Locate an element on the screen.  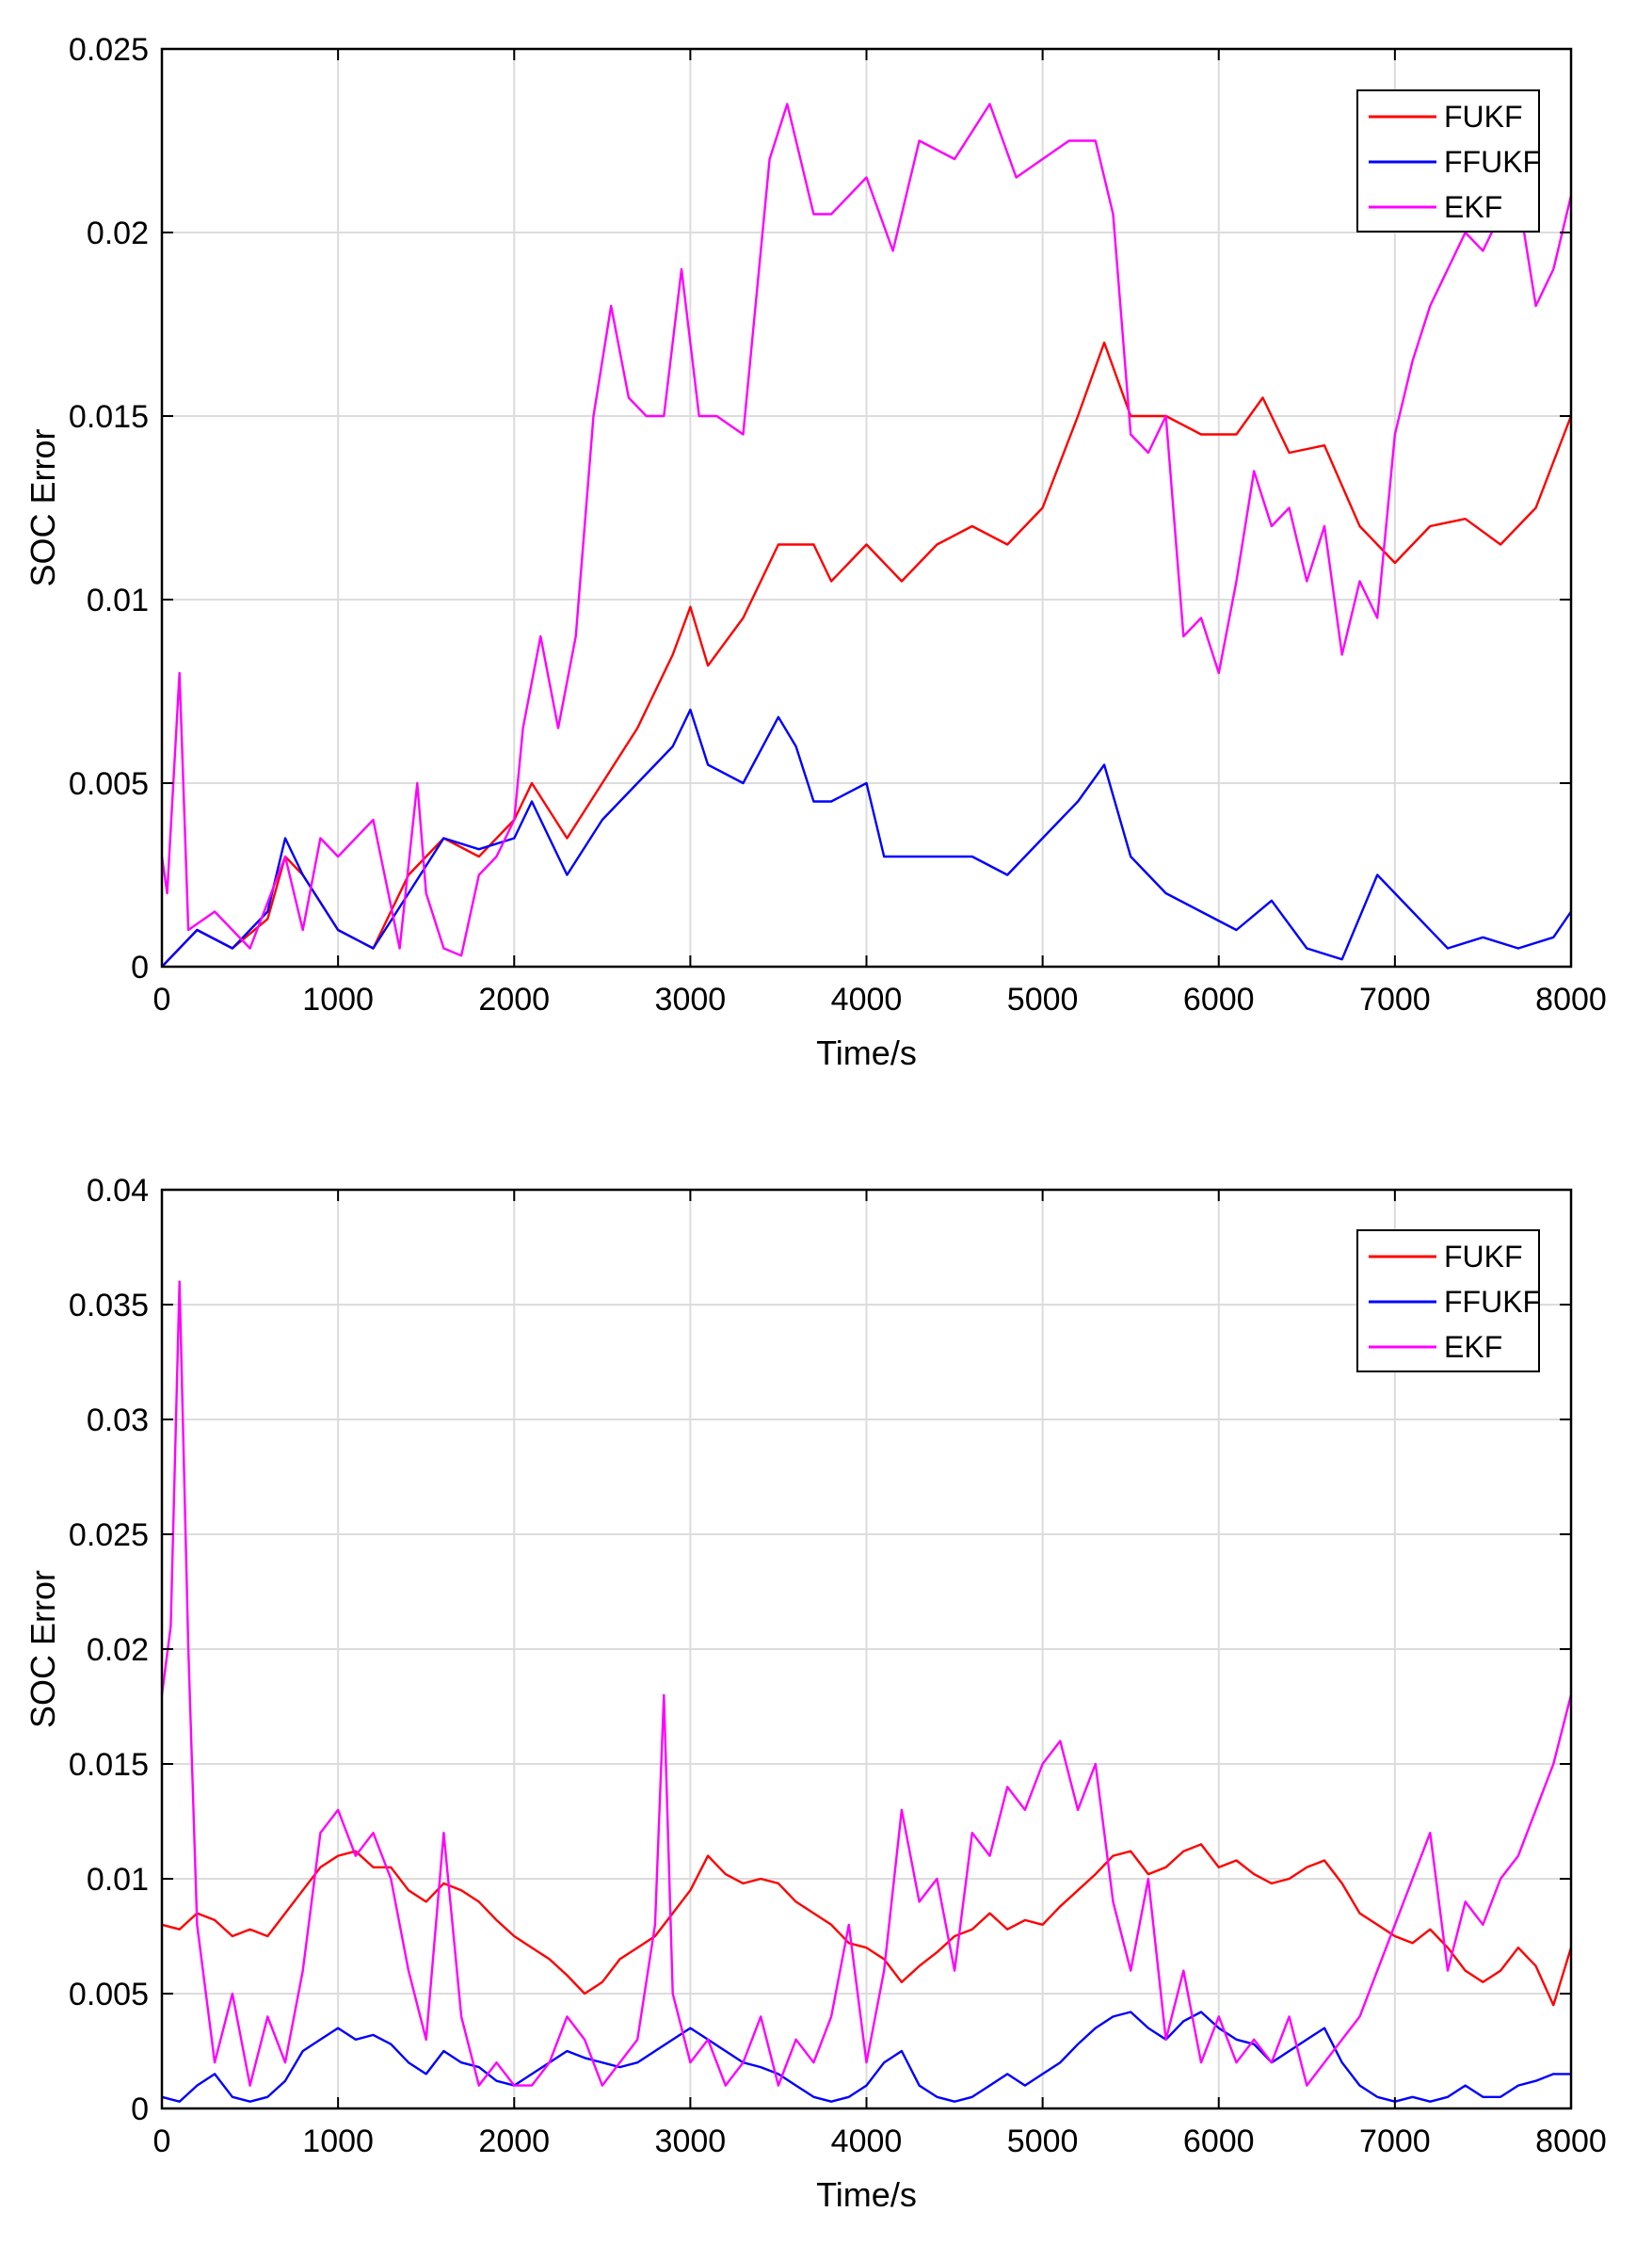
bottom-legend-label-ffukf: FFUKF is located at coordinates (1492, 1302).